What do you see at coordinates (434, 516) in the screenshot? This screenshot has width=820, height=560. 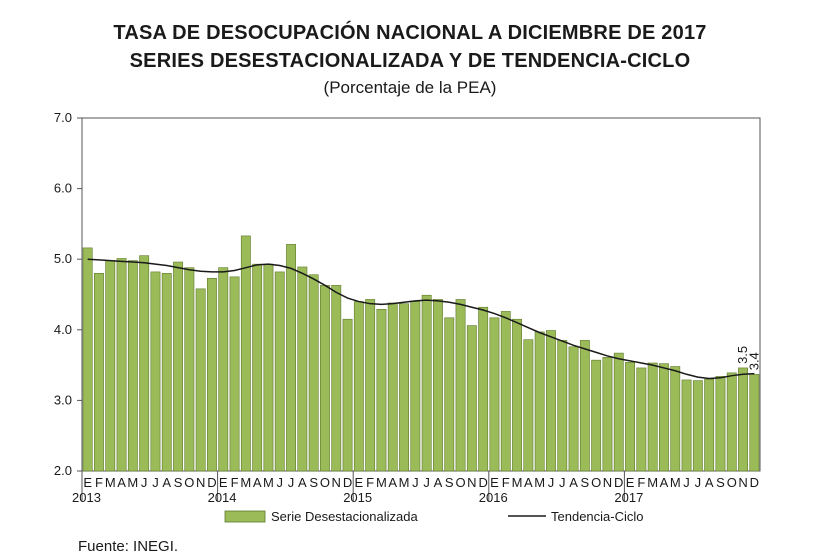 I see `legend: Serie Desestacionalizada Tendencia-Ciclo` at bounding box center [434, 516].